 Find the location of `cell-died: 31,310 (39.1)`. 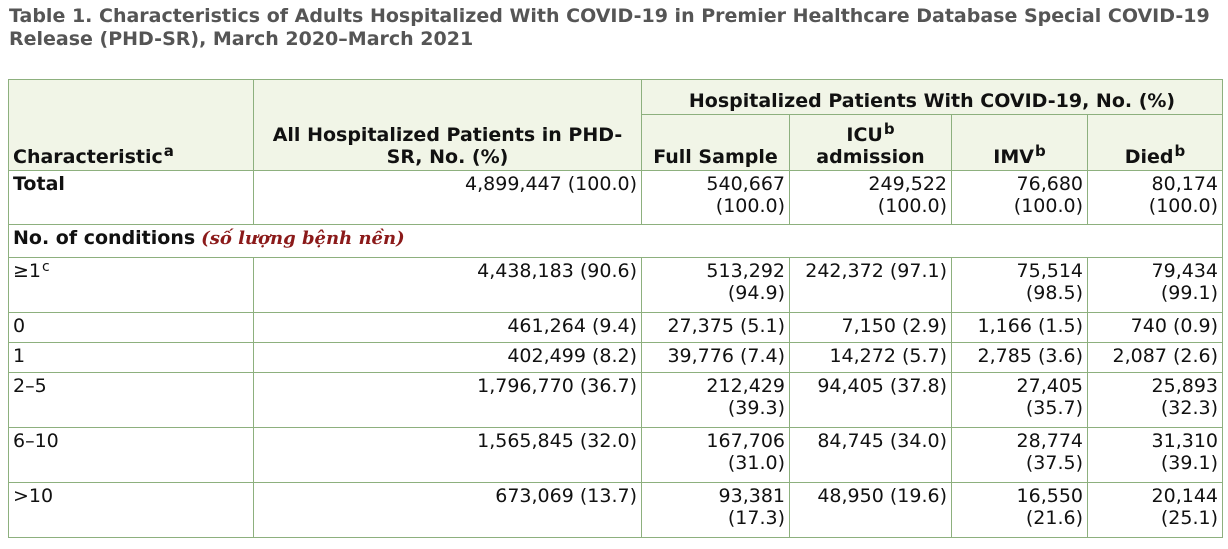

cell-died: 31,310 (39.1) is located at coordinates (1155, 455).